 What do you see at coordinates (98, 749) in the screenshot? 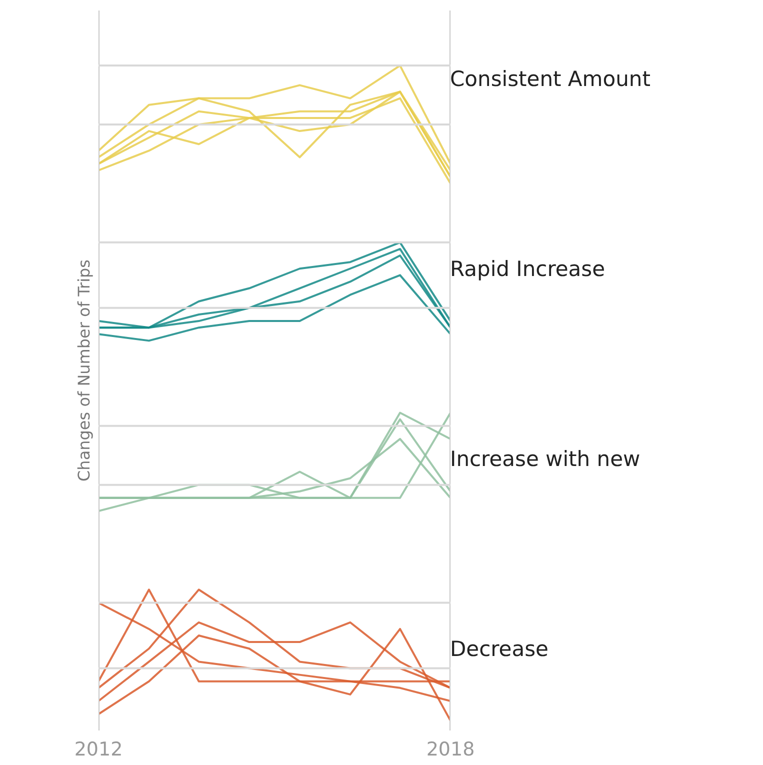
I see `x-tick-label: 2012` at bounding box center [98, 749].